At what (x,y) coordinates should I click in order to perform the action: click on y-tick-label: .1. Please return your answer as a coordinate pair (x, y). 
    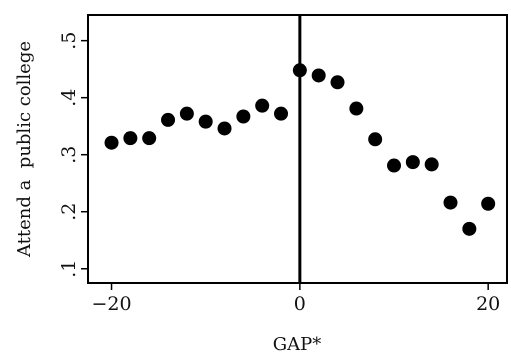
    Looking at the image, I should click on (69, 269).